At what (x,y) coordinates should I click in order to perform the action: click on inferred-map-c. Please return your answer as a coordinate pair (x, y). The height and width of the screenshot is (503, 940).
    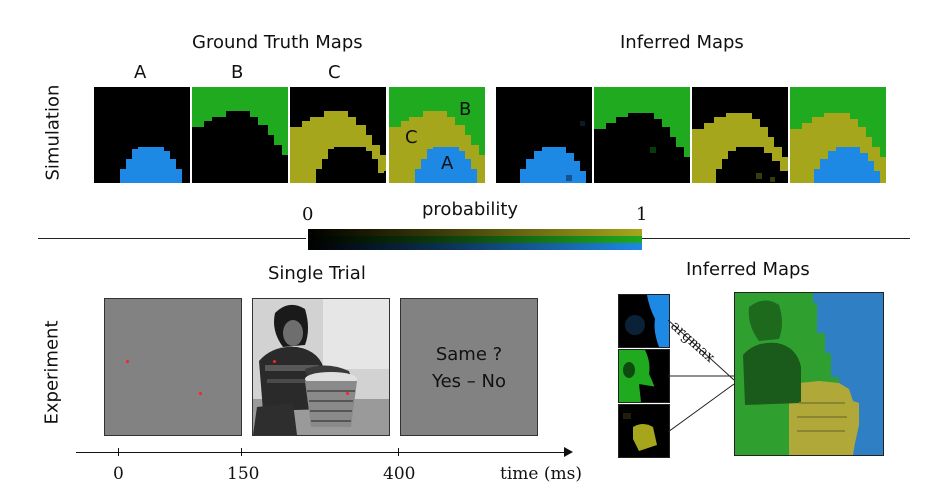
    Looking at the image, I should click on (740, 135).